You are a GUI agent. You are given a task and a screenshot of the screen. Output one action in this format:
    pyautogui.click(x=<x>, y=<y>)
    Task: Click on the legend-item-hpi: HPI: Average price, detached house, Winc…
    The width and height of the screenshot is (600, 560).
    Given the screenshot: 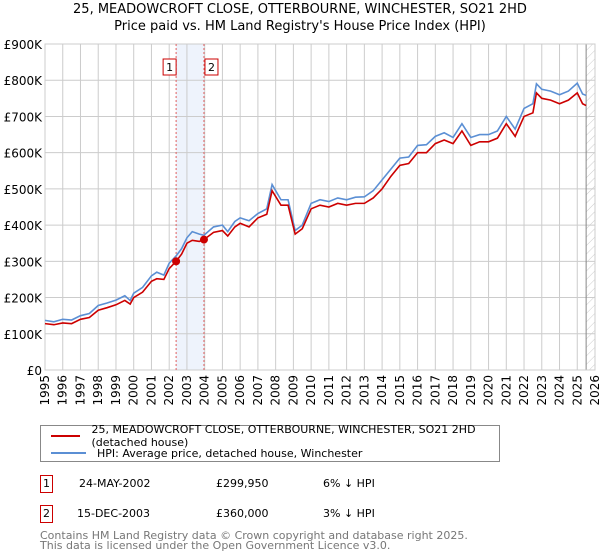 What is the action you would take?
    pyautogui.click(x=206, y=453)
    